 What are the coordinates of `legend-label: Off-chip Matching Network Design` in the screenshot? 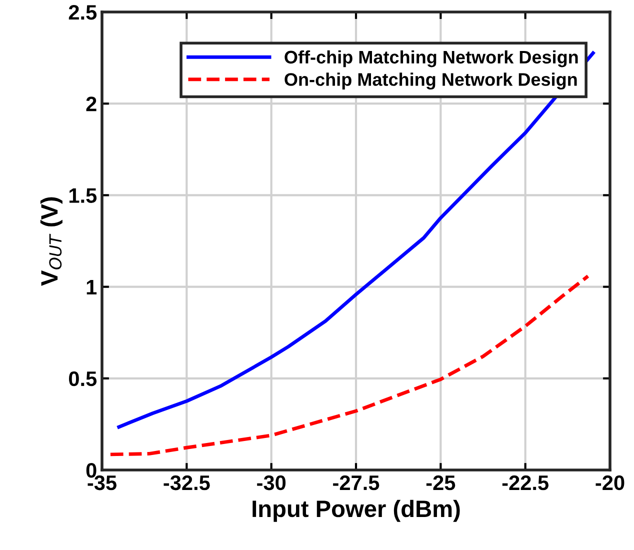 It's located at (431, 59).